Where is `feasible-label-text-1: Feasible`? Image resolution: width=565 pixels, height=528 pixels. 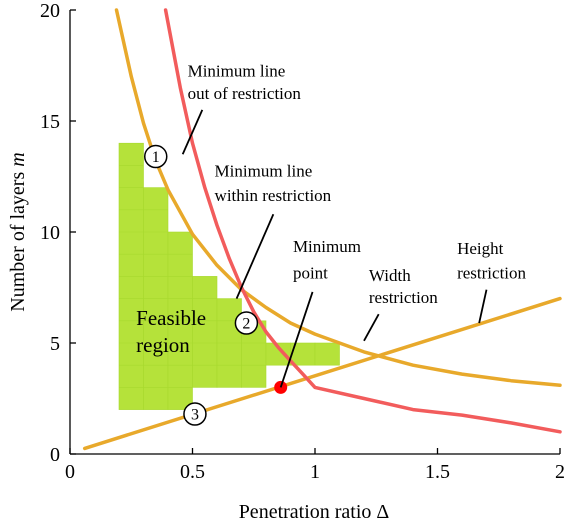
feasible-label-text-1: Feasible is located at coordinates (171, 318).